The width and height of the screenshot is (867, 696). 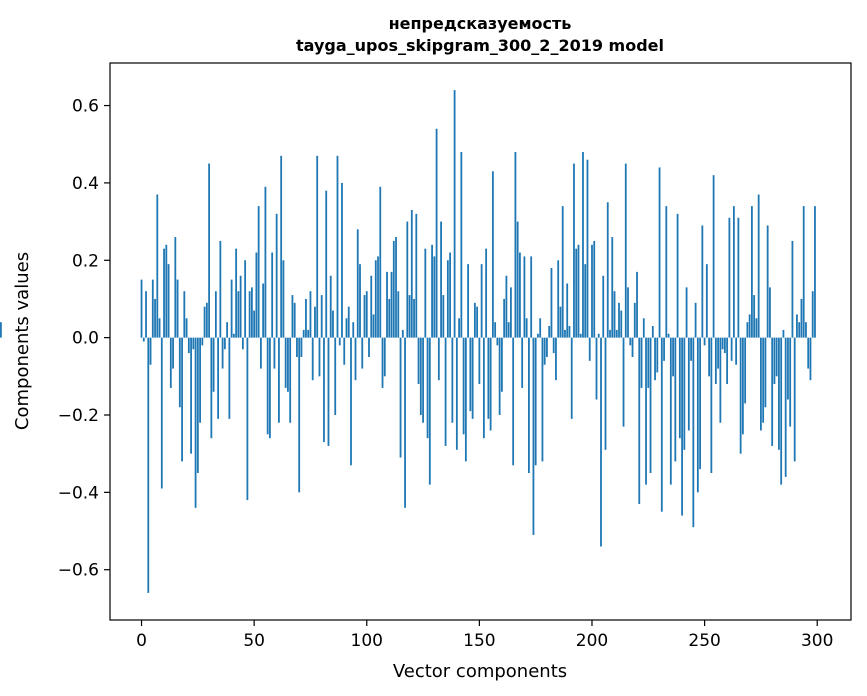 What do you see at coordinates (85, 184) in the screenshot?
I see `y-tick-label: 0.4` at bounding box center [85, 184].